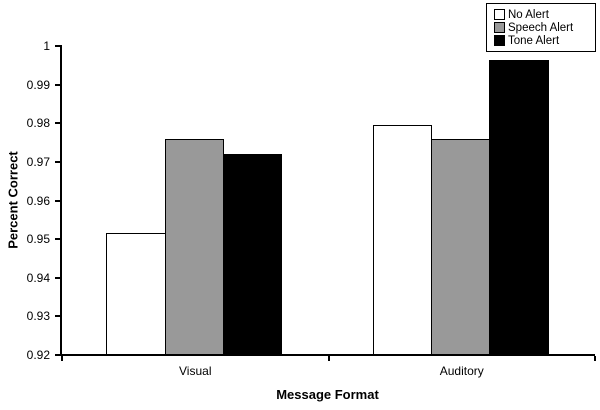 This screenshot has width=600, height=410. Describe the element at coordinates (38, 355) in the screenshot. I see `y-tick-label: 0.92` at that location.